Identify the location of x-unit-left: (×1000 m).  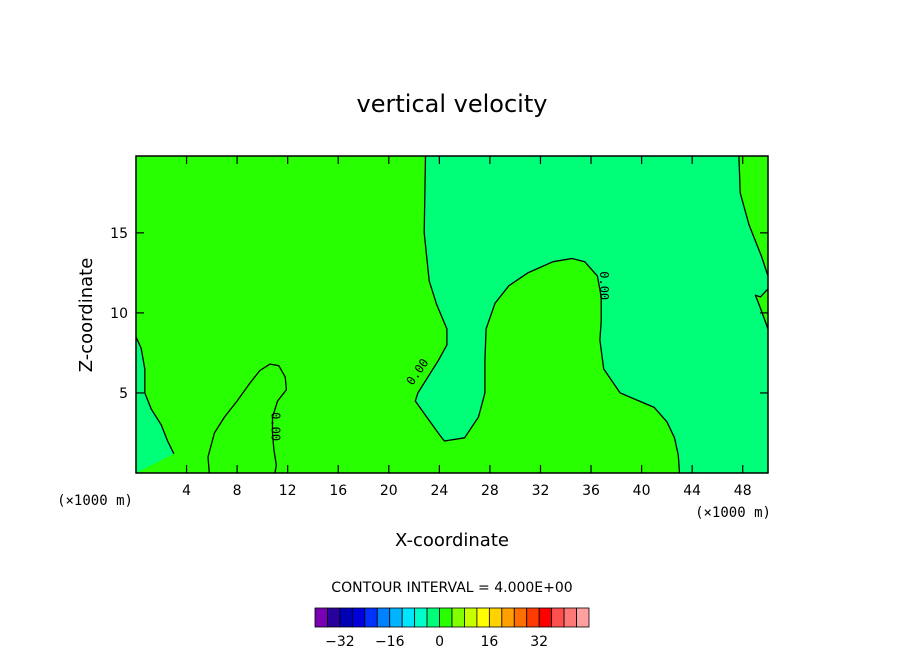
(95, 501).